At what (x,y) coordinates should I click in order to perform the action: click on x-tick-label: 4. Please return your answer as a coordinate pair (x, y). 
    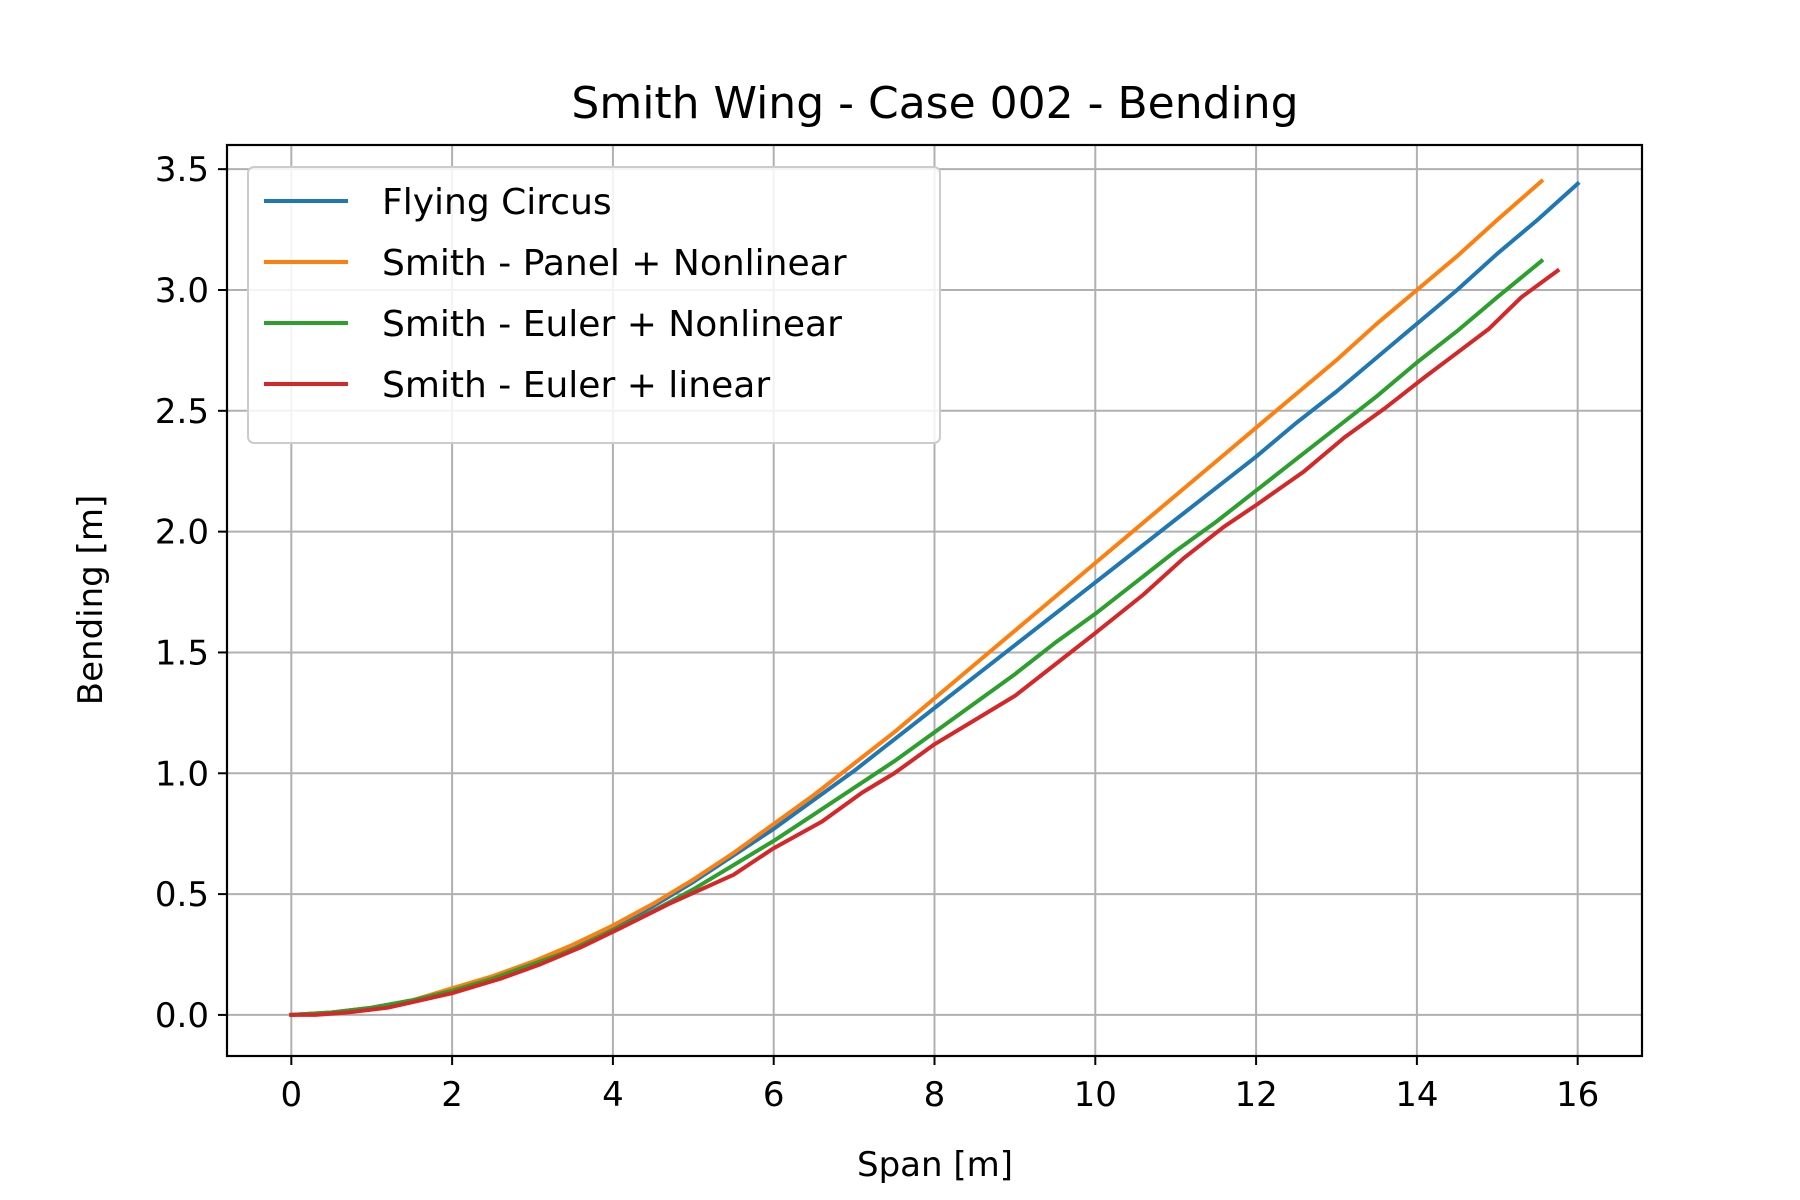
    Looking at the image, I should click on (613, 1095).